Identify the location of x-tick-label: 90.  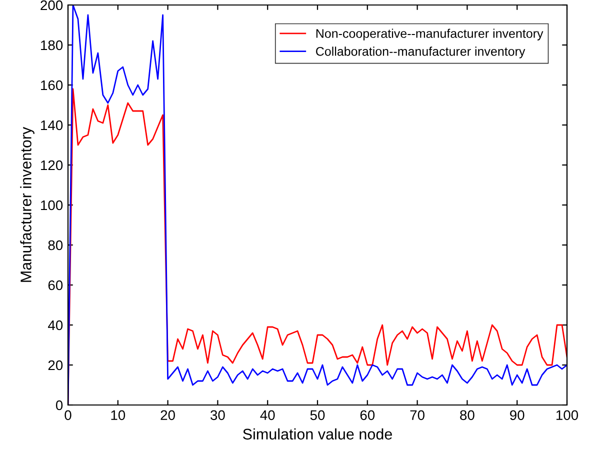
(517, 415).